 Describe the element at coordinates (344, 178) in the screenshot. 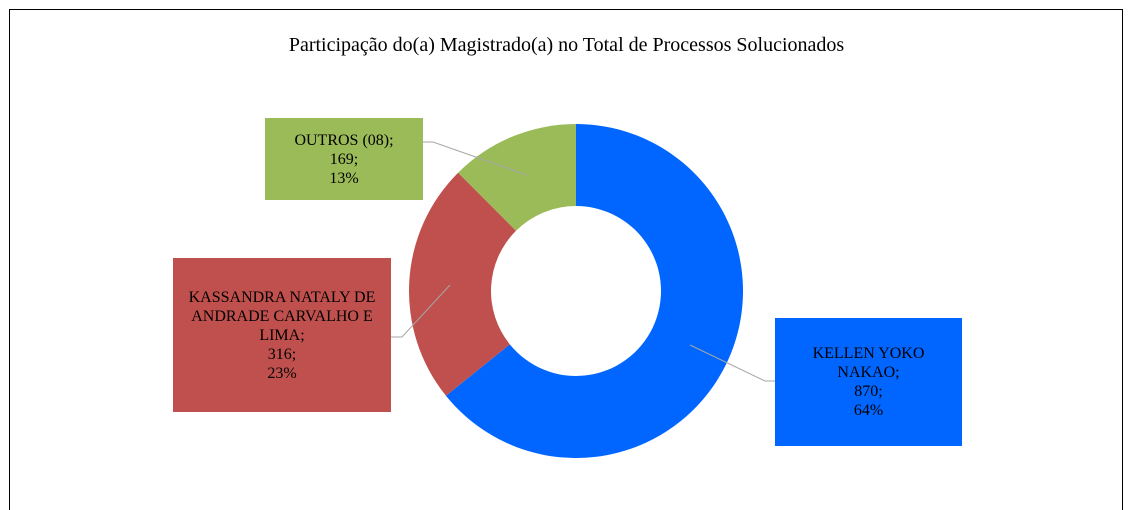

I see `label-percent: 13%` at that location.